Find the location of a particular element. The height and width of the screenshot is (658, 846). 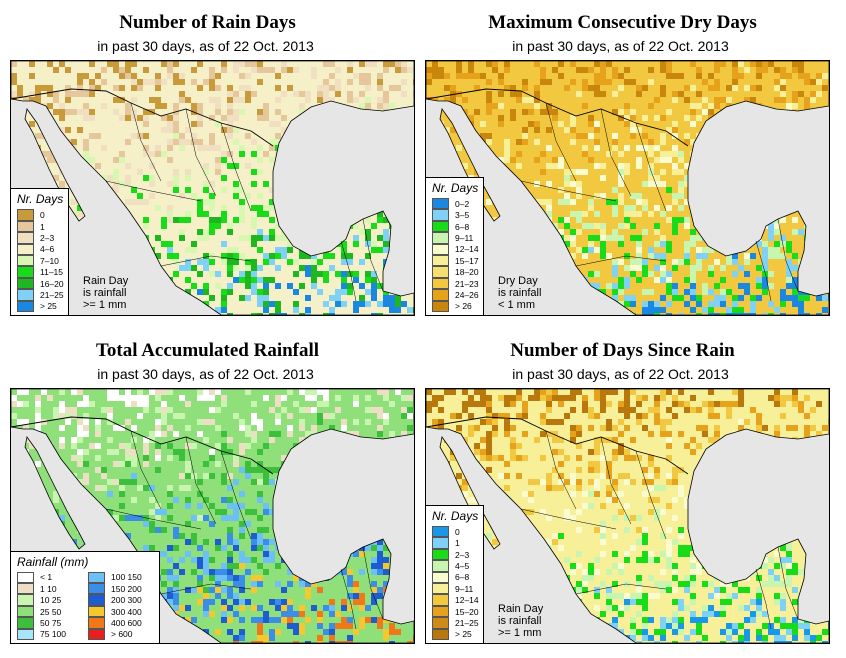

legend-label: 100 150 is located at coordinates (126, 577).